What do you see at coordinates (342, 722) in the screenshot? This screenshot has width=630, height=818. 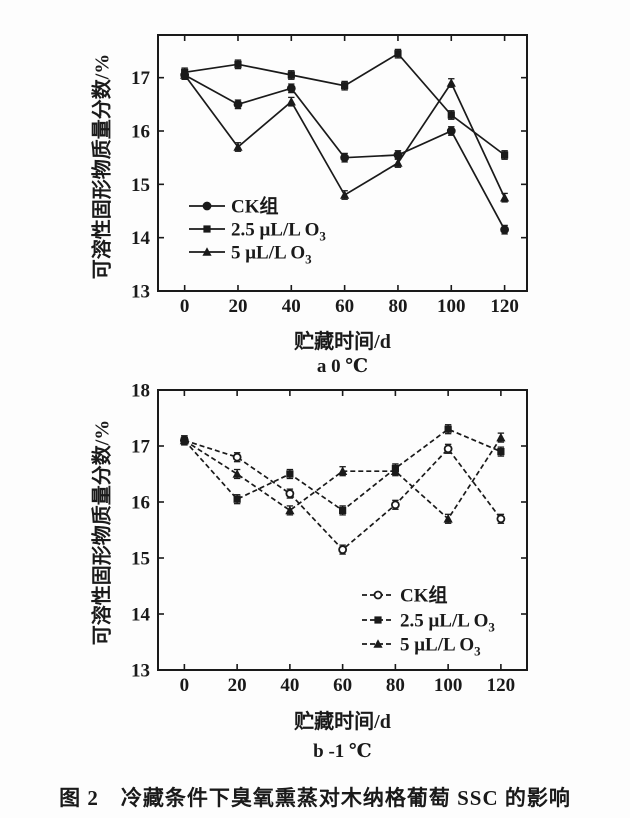 I see `x-axis-title-chart-b: 贮藏时间/d` at bounding box center [342, 722].